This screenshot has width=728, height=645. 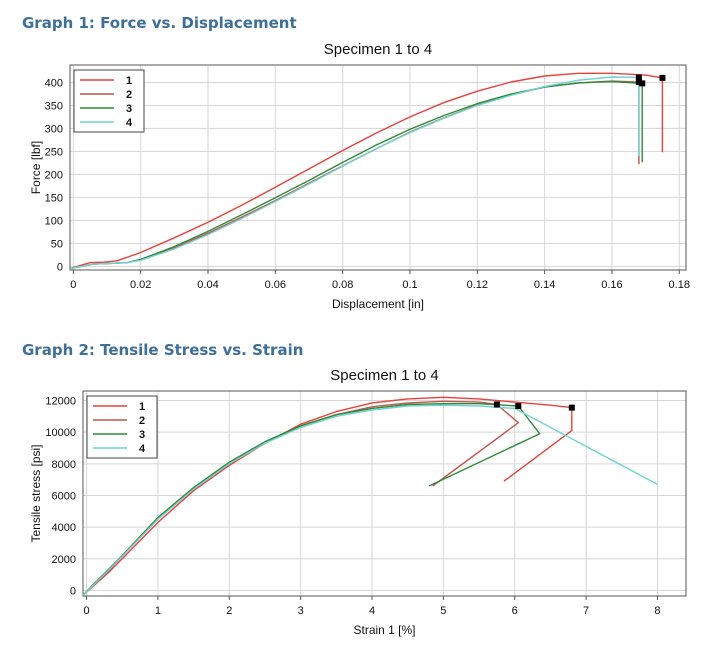 What do you see at coordinates (64, 528) in the screenshot?
I see `y-tick-label: 4000` at bounding box center [64, 528].